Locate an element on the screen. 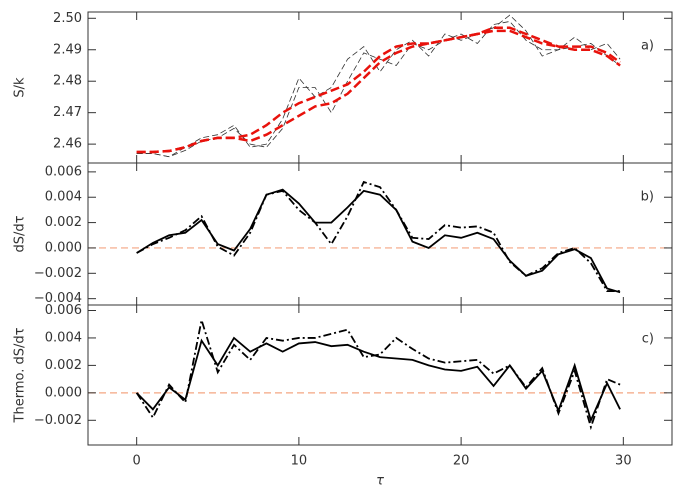 The height and width of the screenshot is (500, 700). x-tick-label: 10 is located at coordinates (299, 461).